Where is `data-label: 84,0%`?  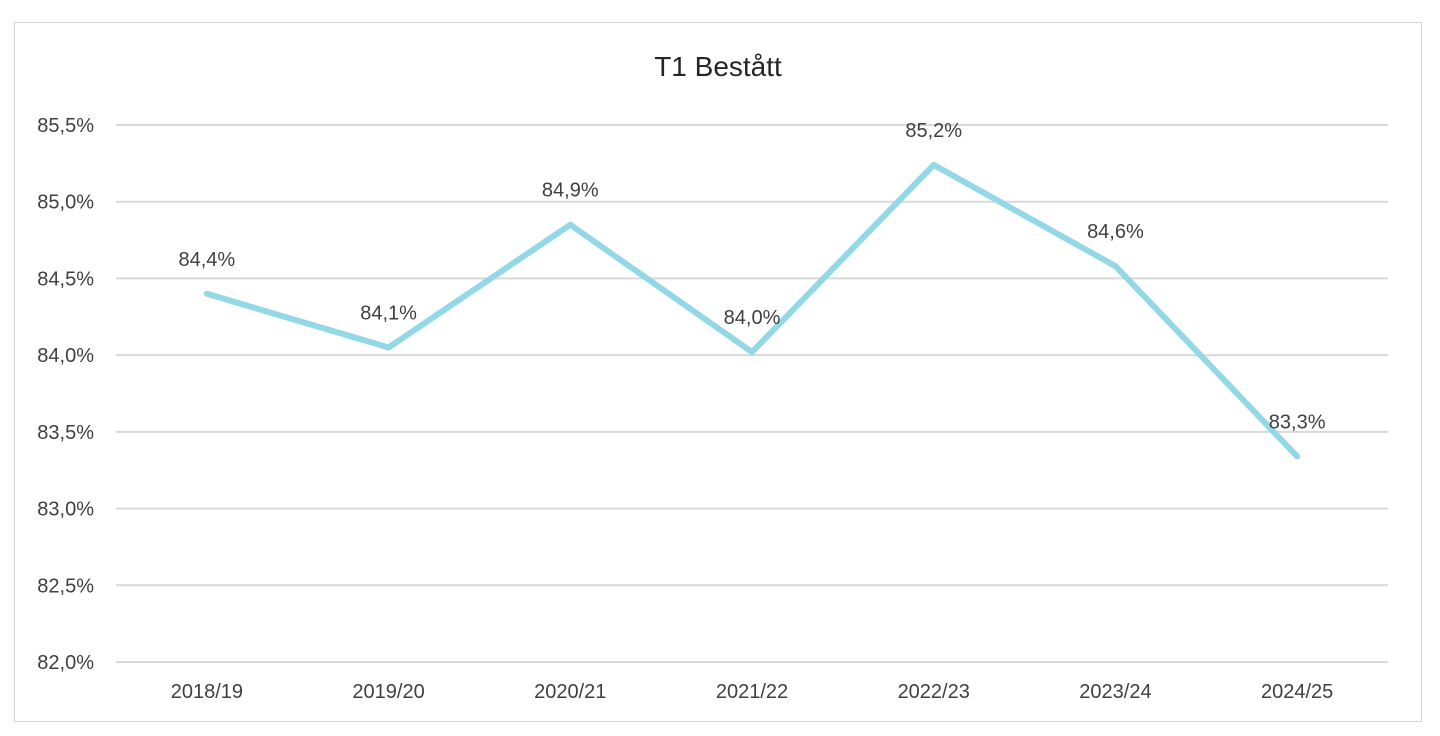
data-label: 84,0% is located at coordinates (752, 318).